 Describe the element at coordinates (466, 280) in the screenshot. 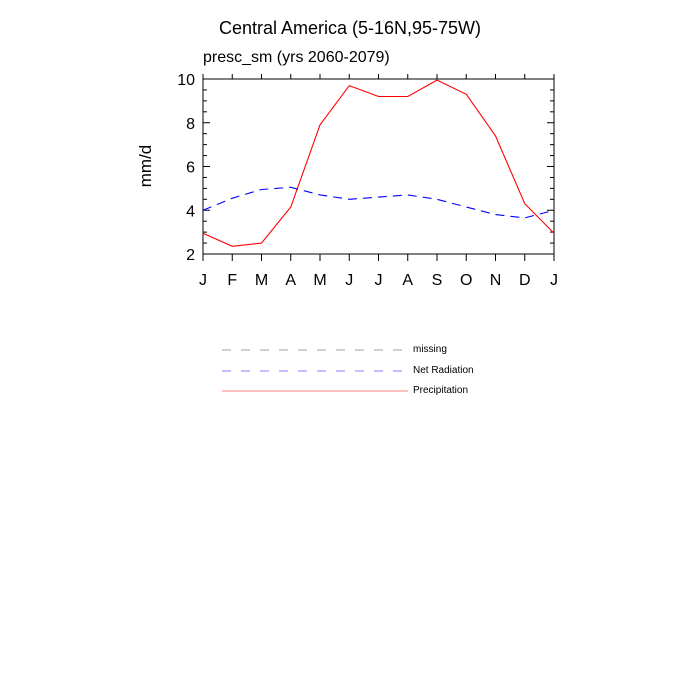

I see `x-tick-label: O` at that location.